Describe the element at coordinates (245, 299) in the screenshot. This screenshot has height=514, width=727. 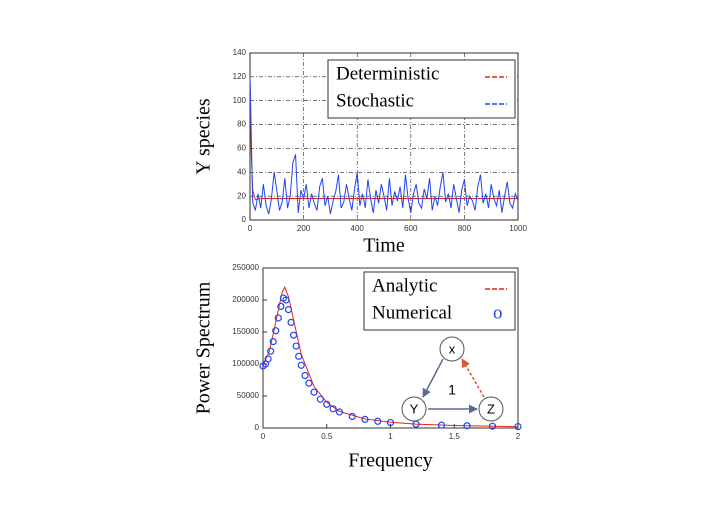
I see `y-tick-label: 200000` at that location.